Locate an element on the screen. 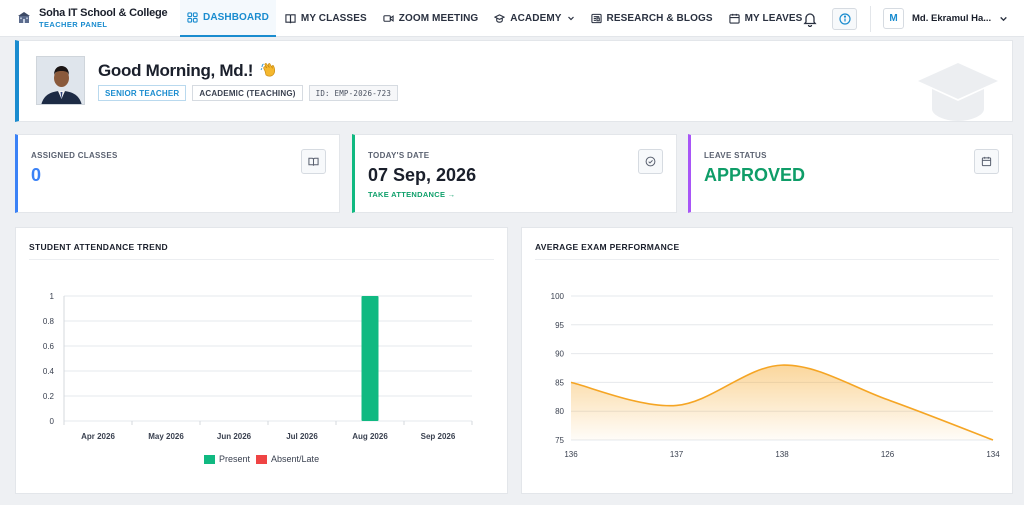 This screenshot has height=505, width=1024. school-logo-icon is located at coordinates (24, 17).